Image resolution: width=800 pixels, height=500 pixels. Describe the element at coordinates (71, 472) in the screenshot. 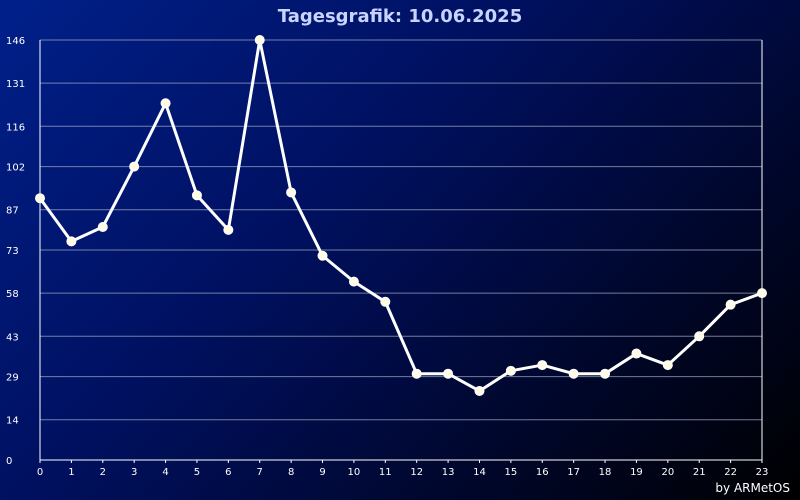

I see `x-tick-label: 1` at that location.